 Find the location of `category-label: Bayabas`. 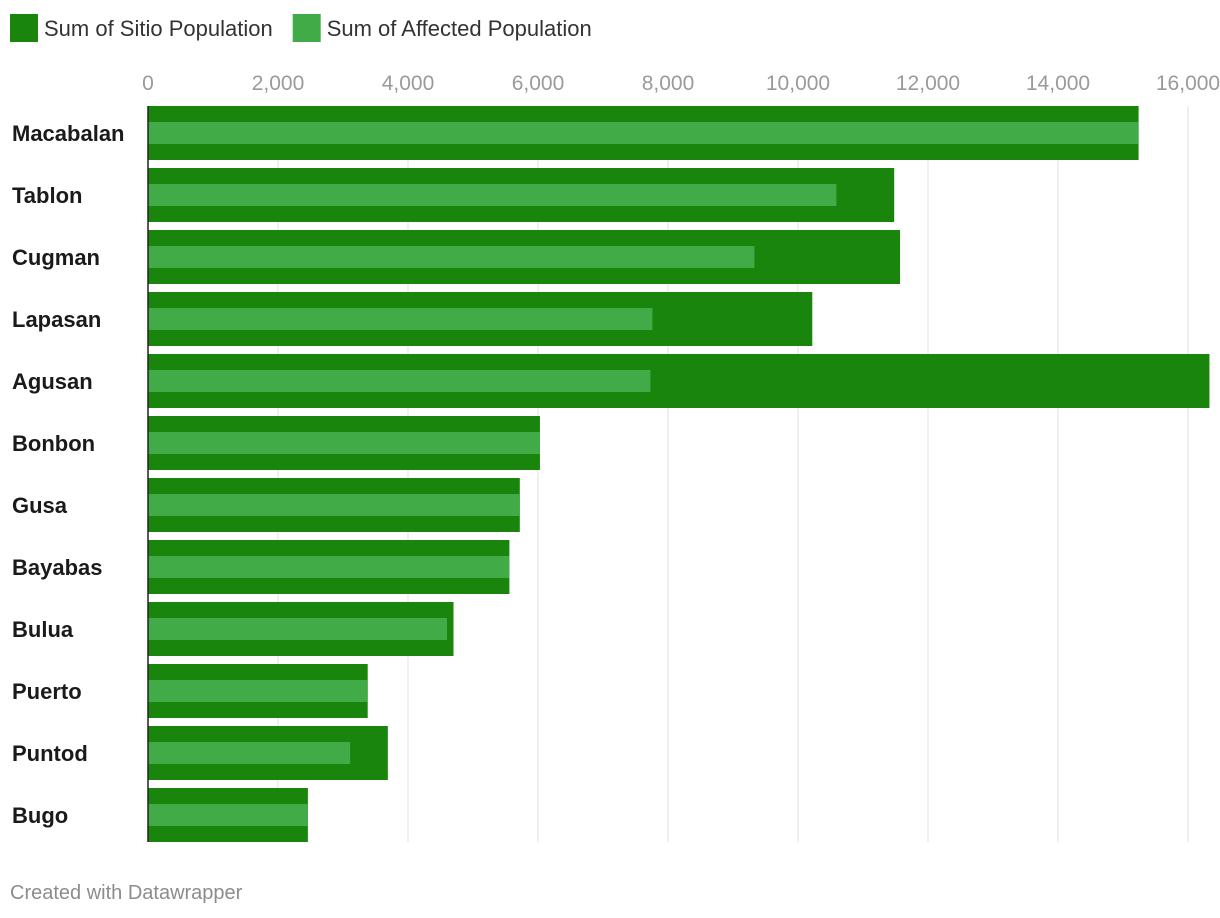

category-label: Bayabas is located at coordinates (57, 567).